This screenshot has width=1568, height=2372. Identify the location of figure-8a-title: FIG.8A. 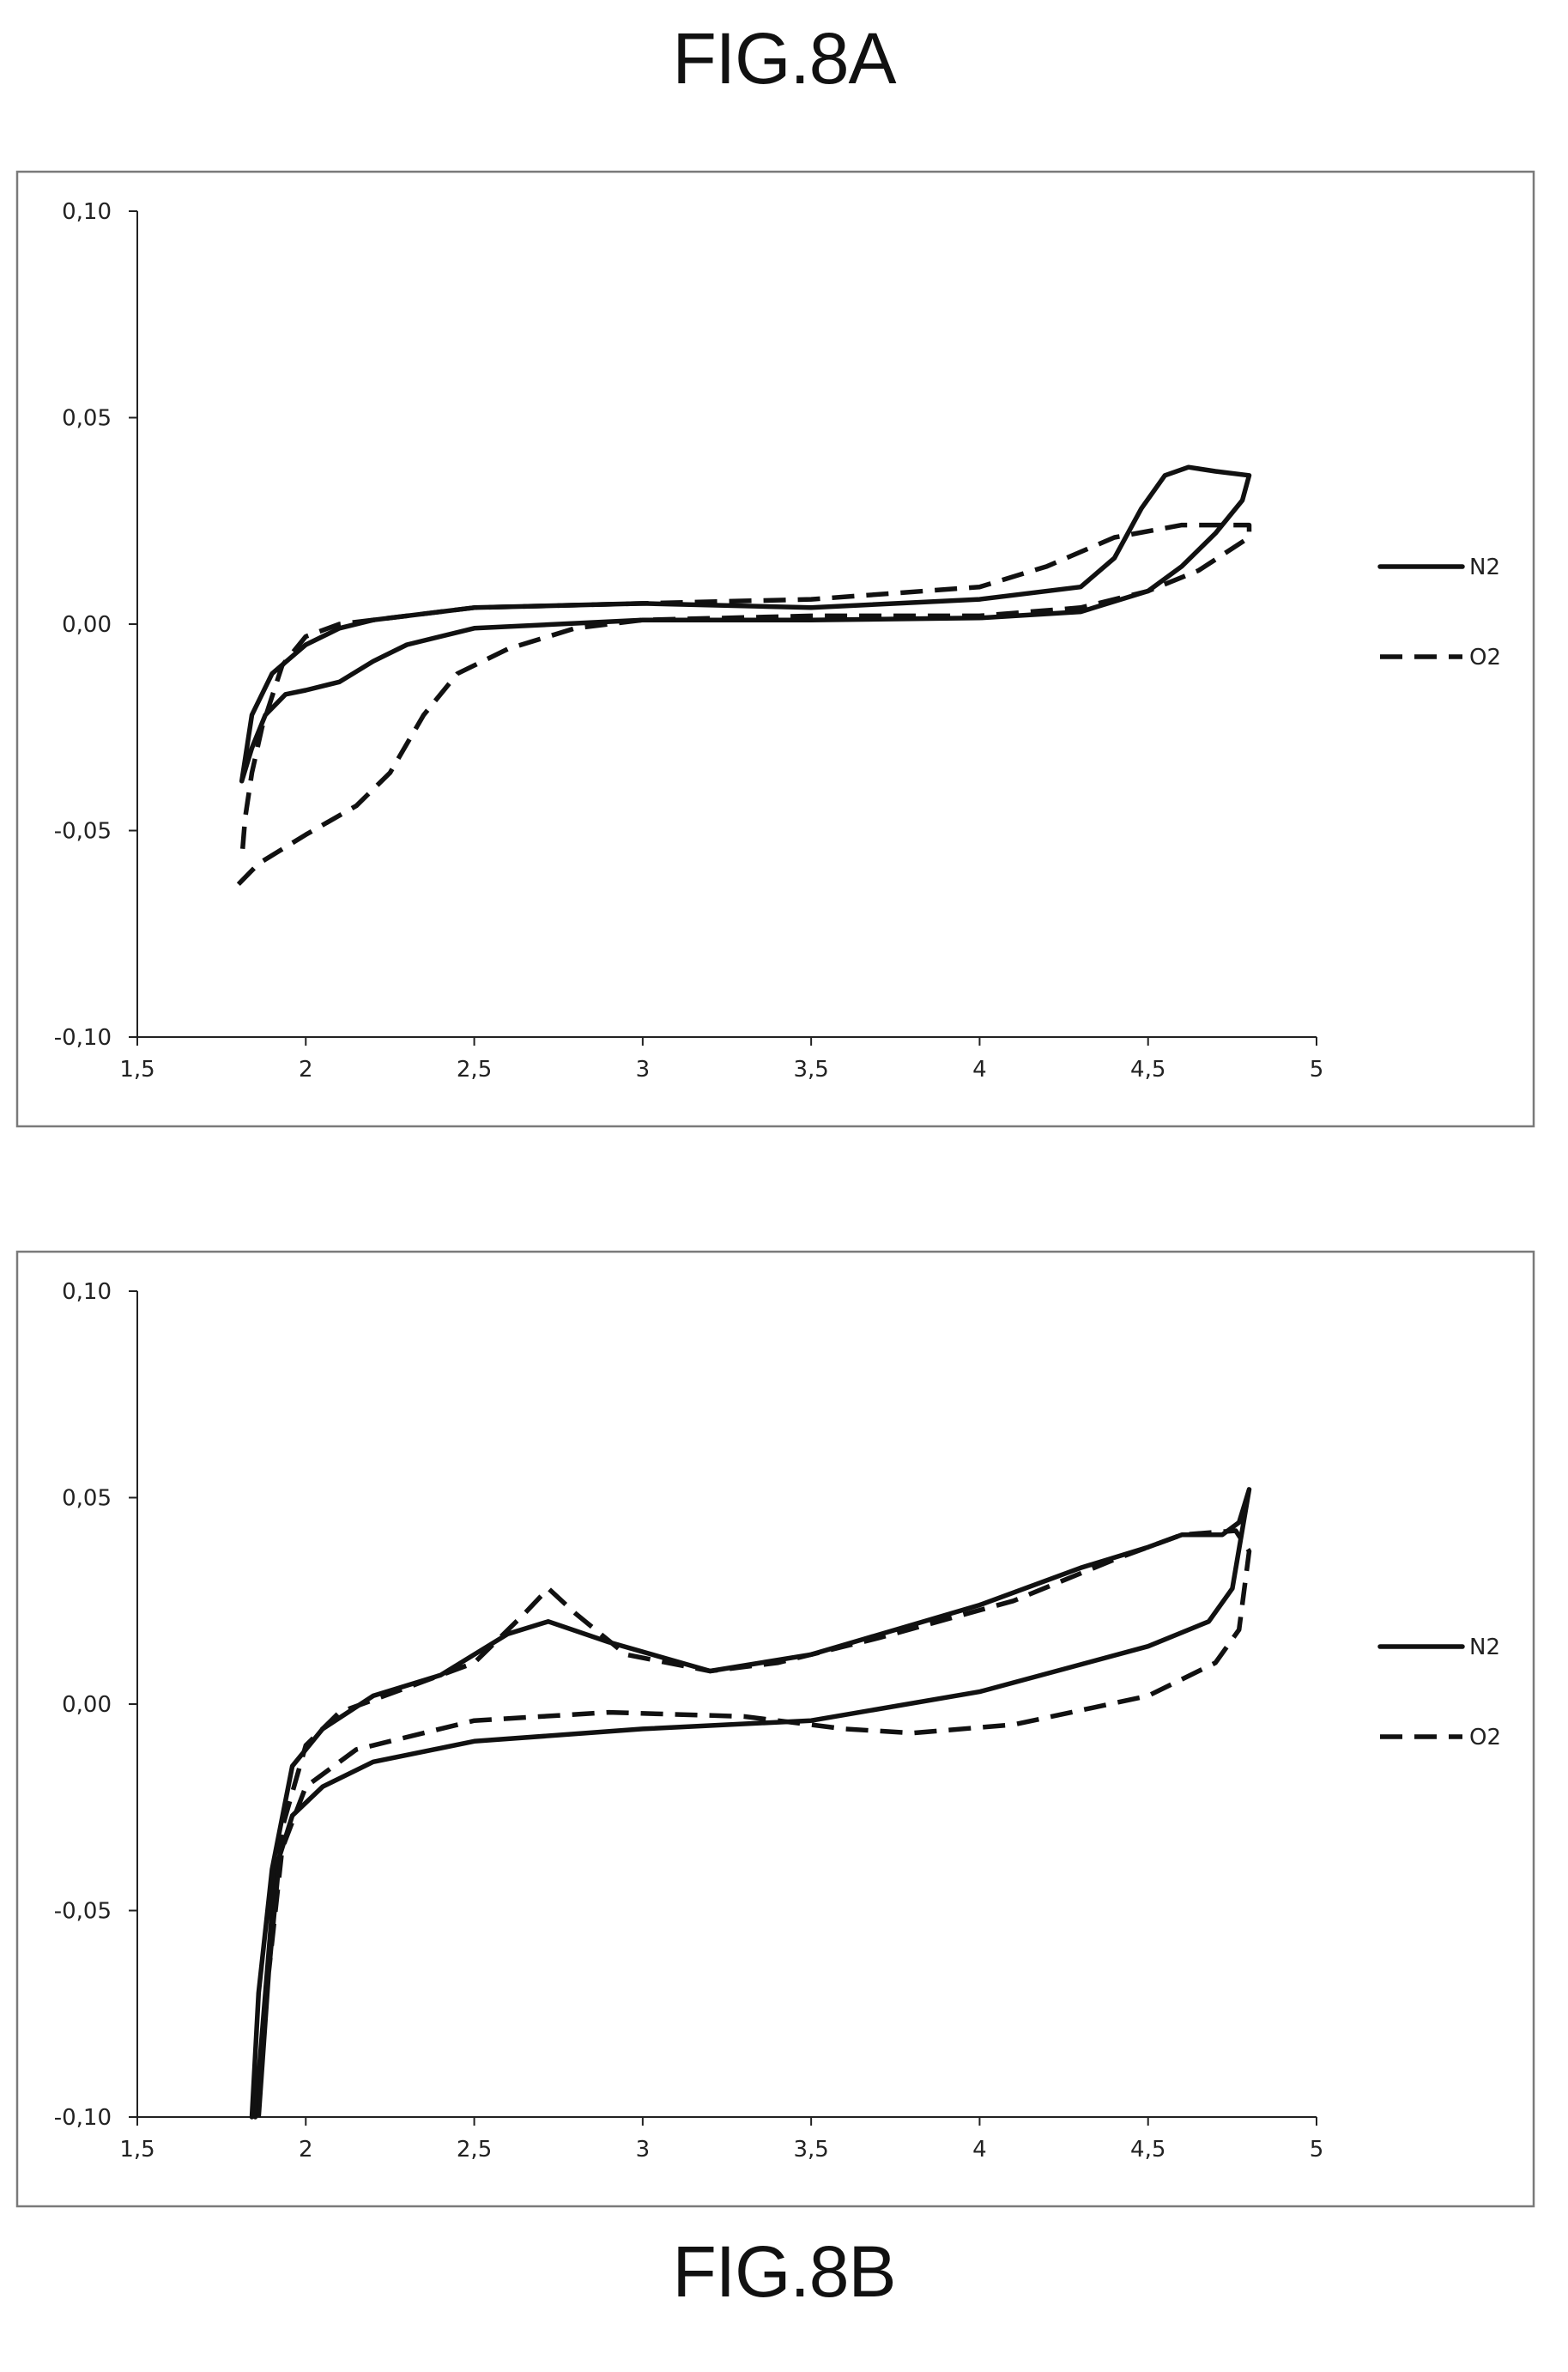
(784, 59).